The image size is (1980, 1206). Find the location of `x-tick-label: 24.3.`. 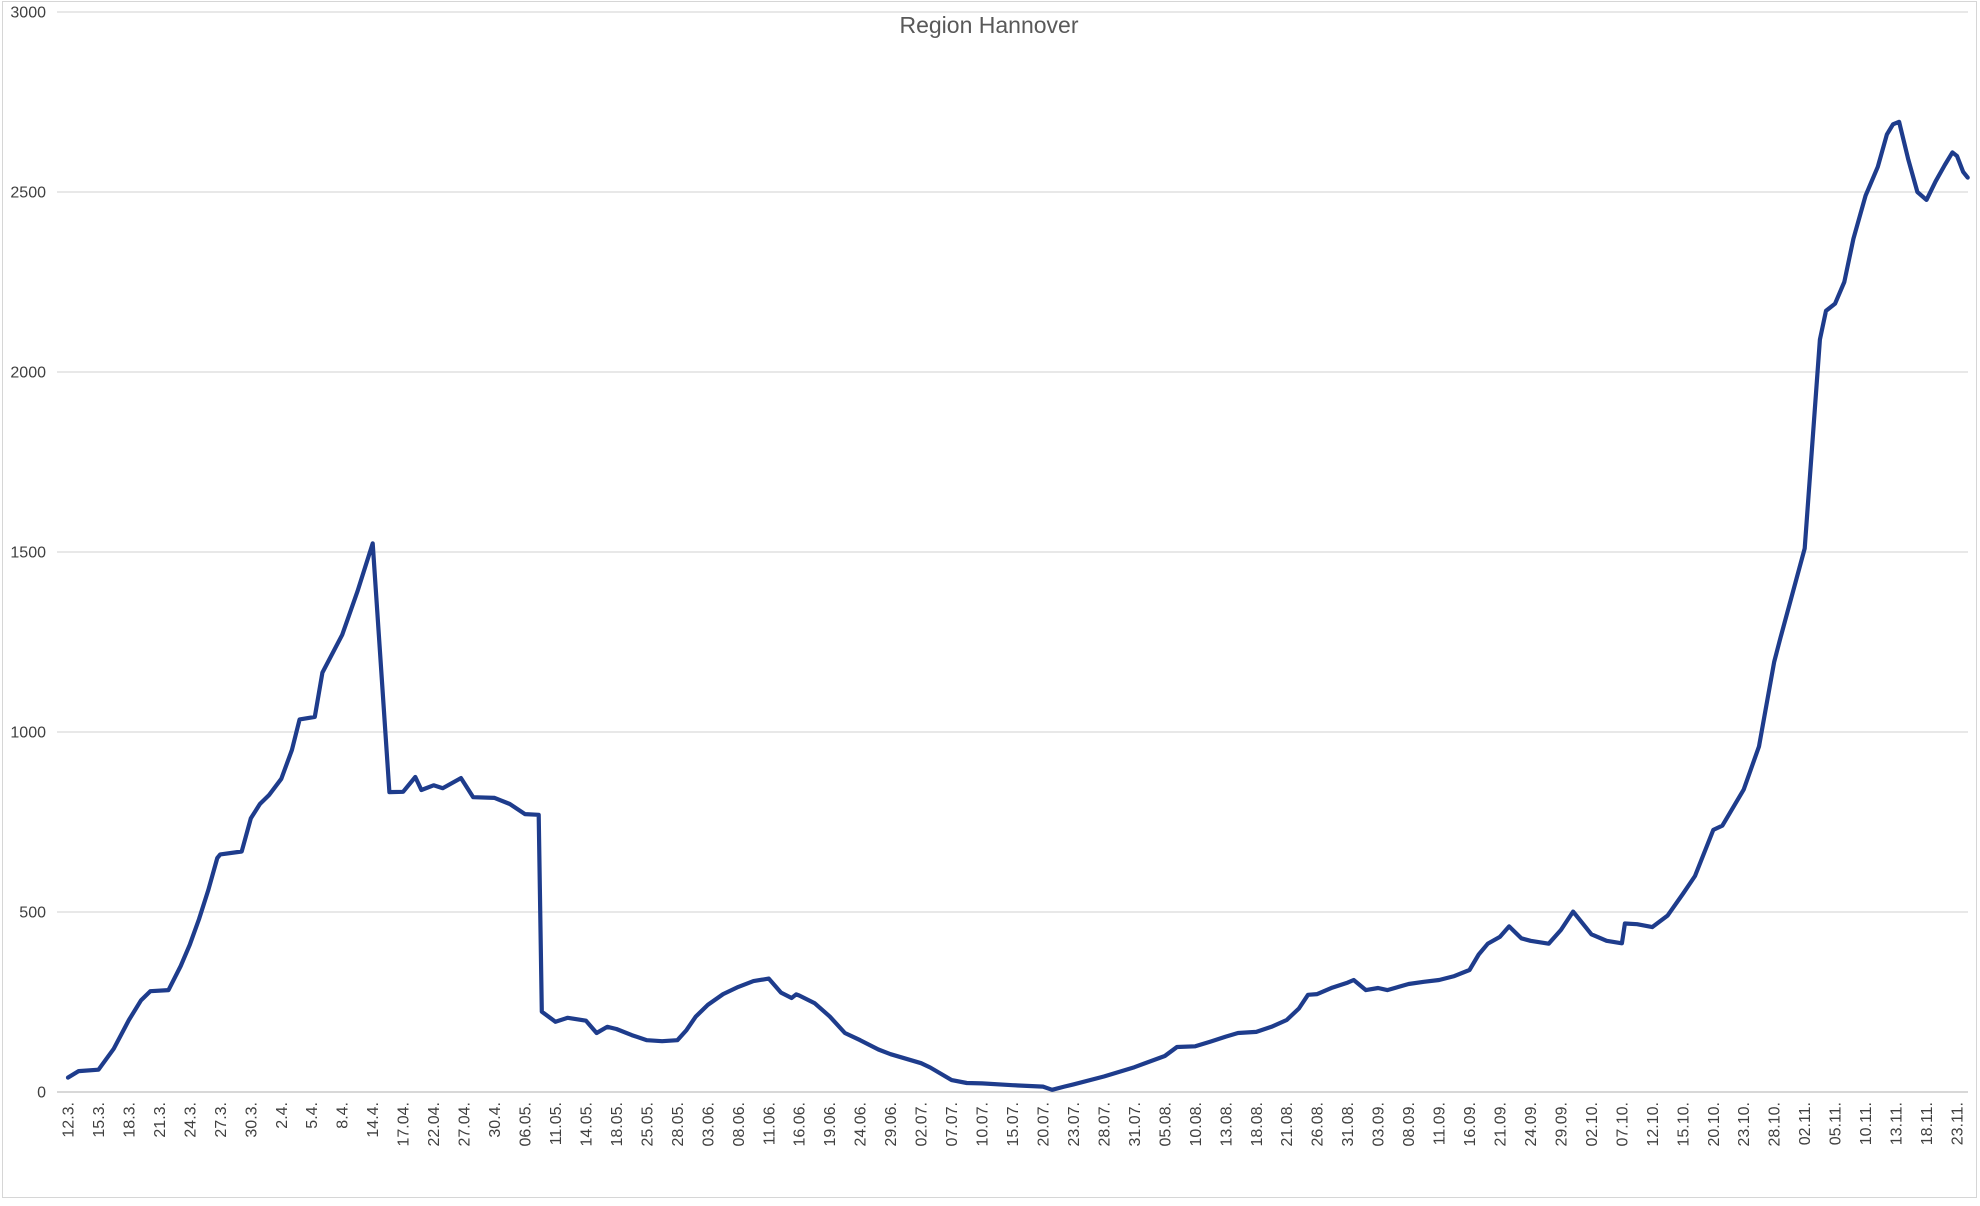

x-tick-label: 24.3. is located at coordinates (190, 1120).